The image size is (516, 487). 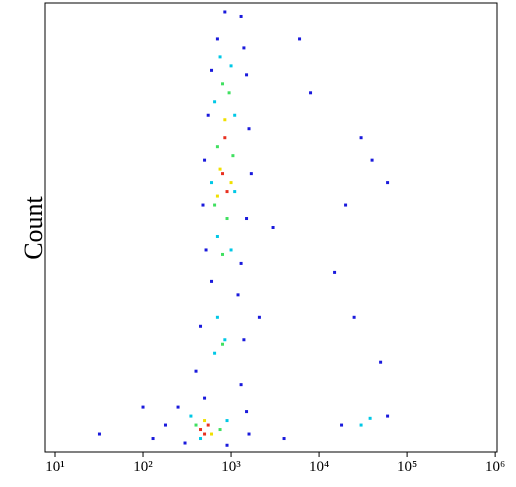 What do you see at coordinates (407, 467) in the screenshot?
I see `x-tick-label: 10⁵` at bounding box center [407, 467].